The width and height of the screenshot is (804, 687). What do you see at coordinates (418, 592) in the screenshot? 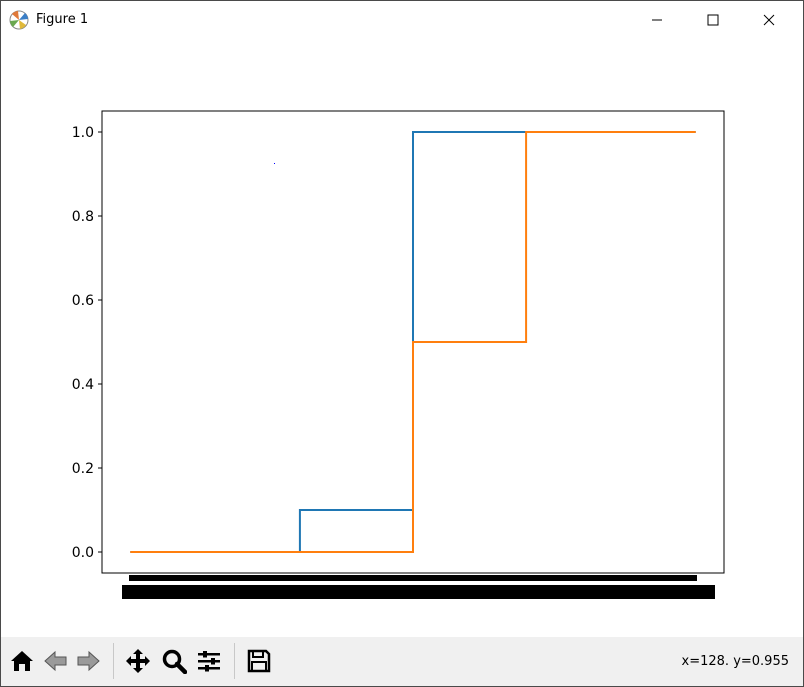
I see `x-tick-labels-overlap` at bounding box center [418, 592].